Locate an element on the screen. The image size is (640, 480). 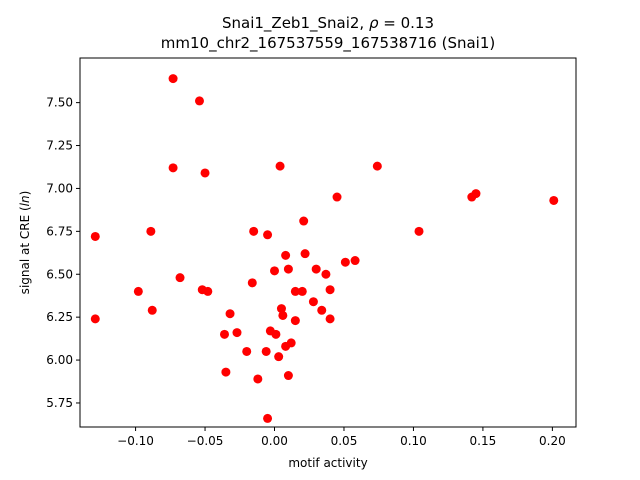
chart-title-line1: Snai1_Zeb1_Snai2, ρ = 0.13 is located at coordinates (328, 23).